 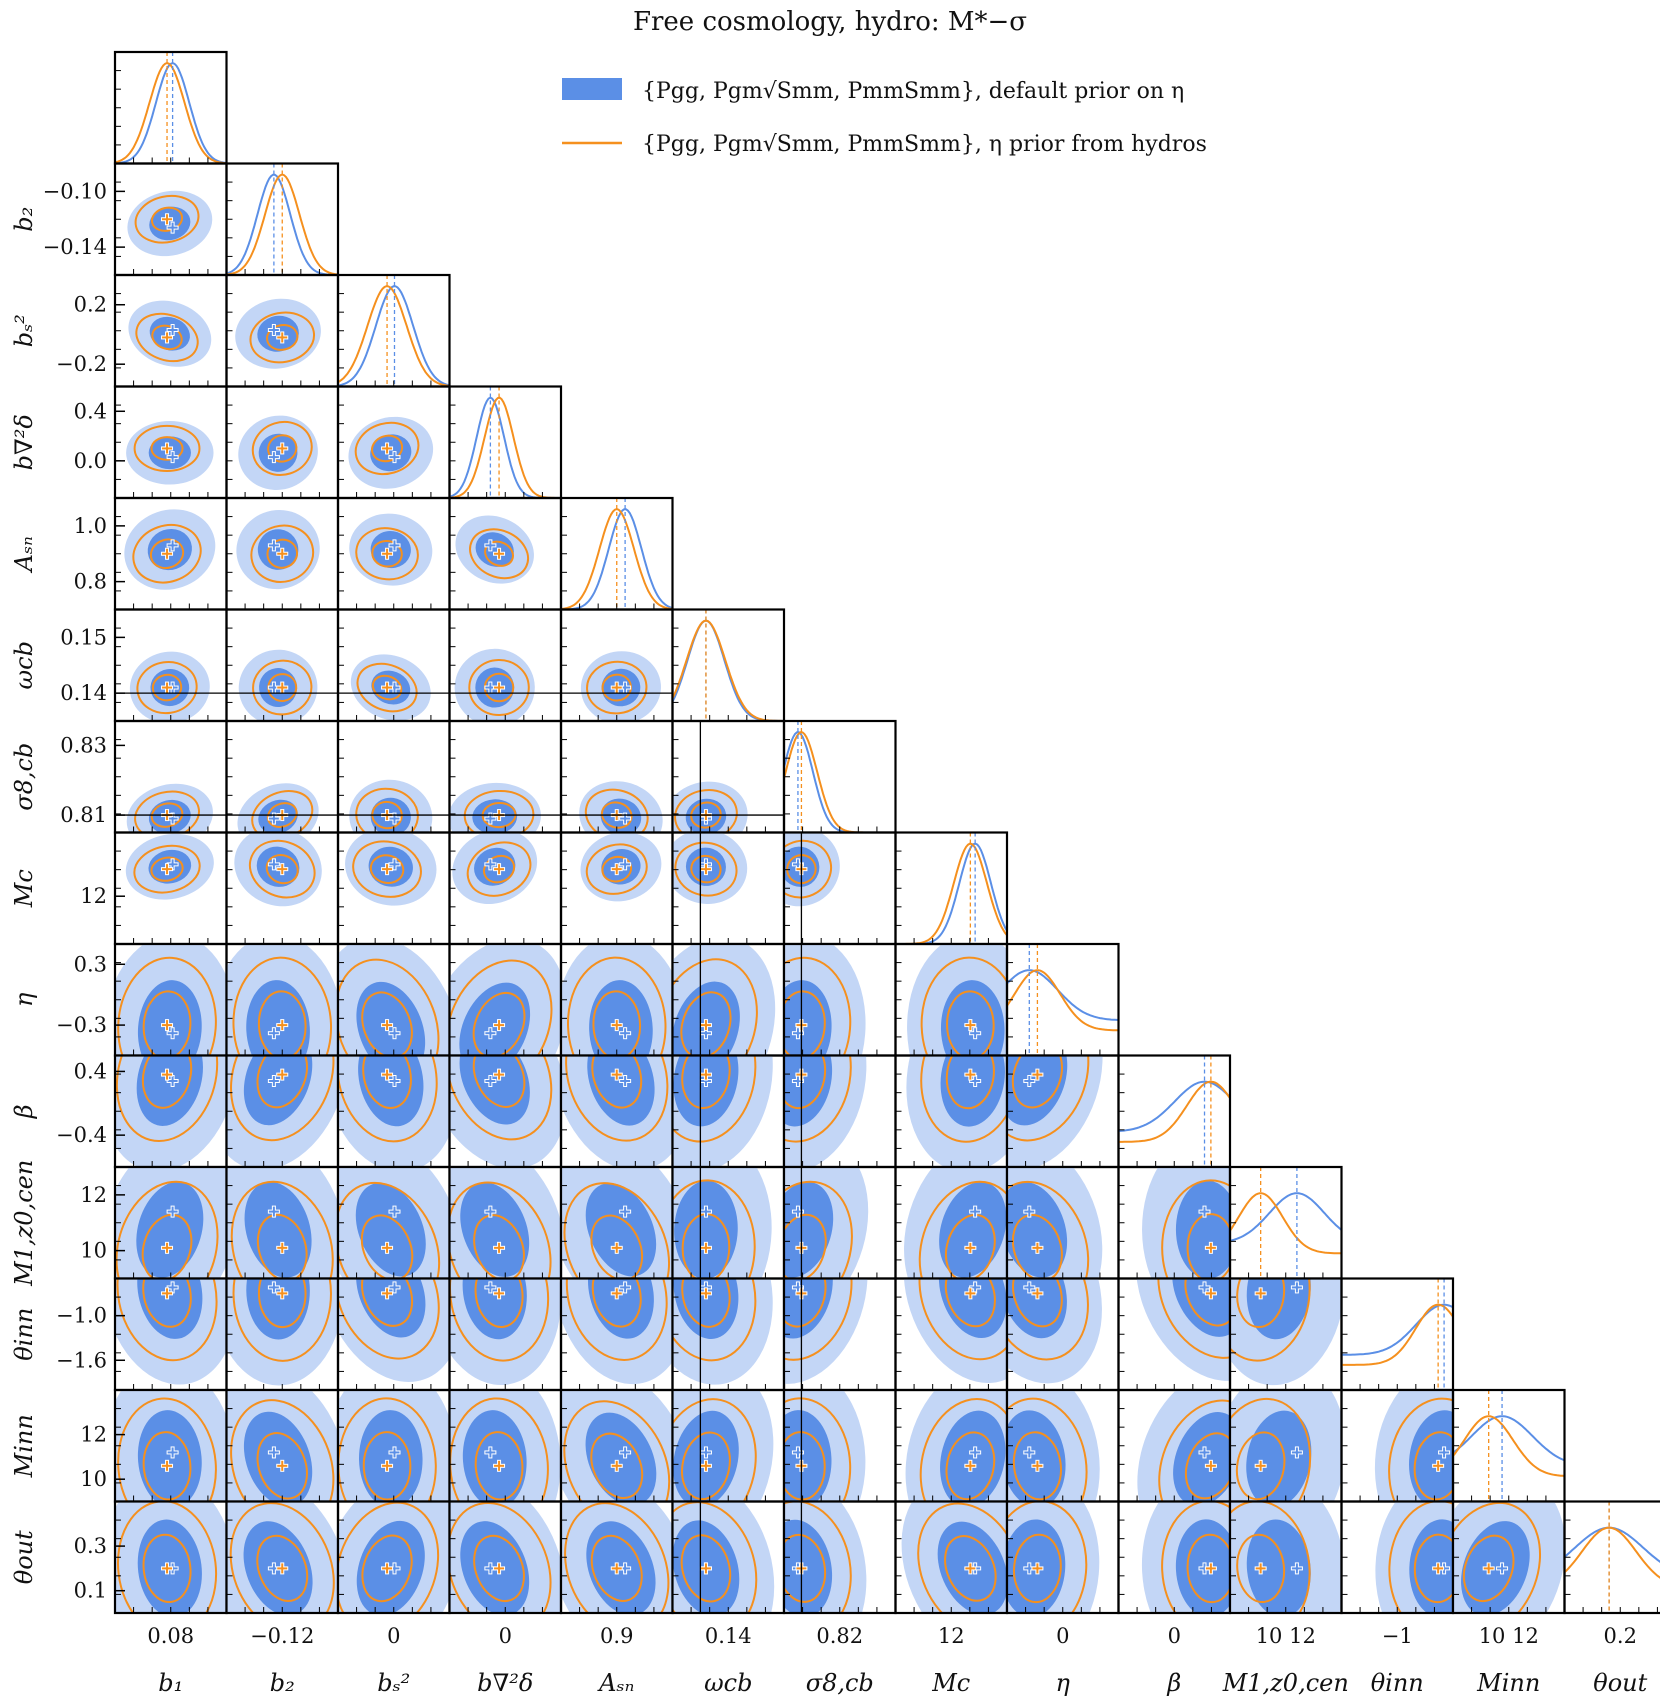 What do you see at coordinates (90, 1546) in the screenshot?
I see `y-tick-label-thetaout: 0.3` at bounding box center [90, 1546].